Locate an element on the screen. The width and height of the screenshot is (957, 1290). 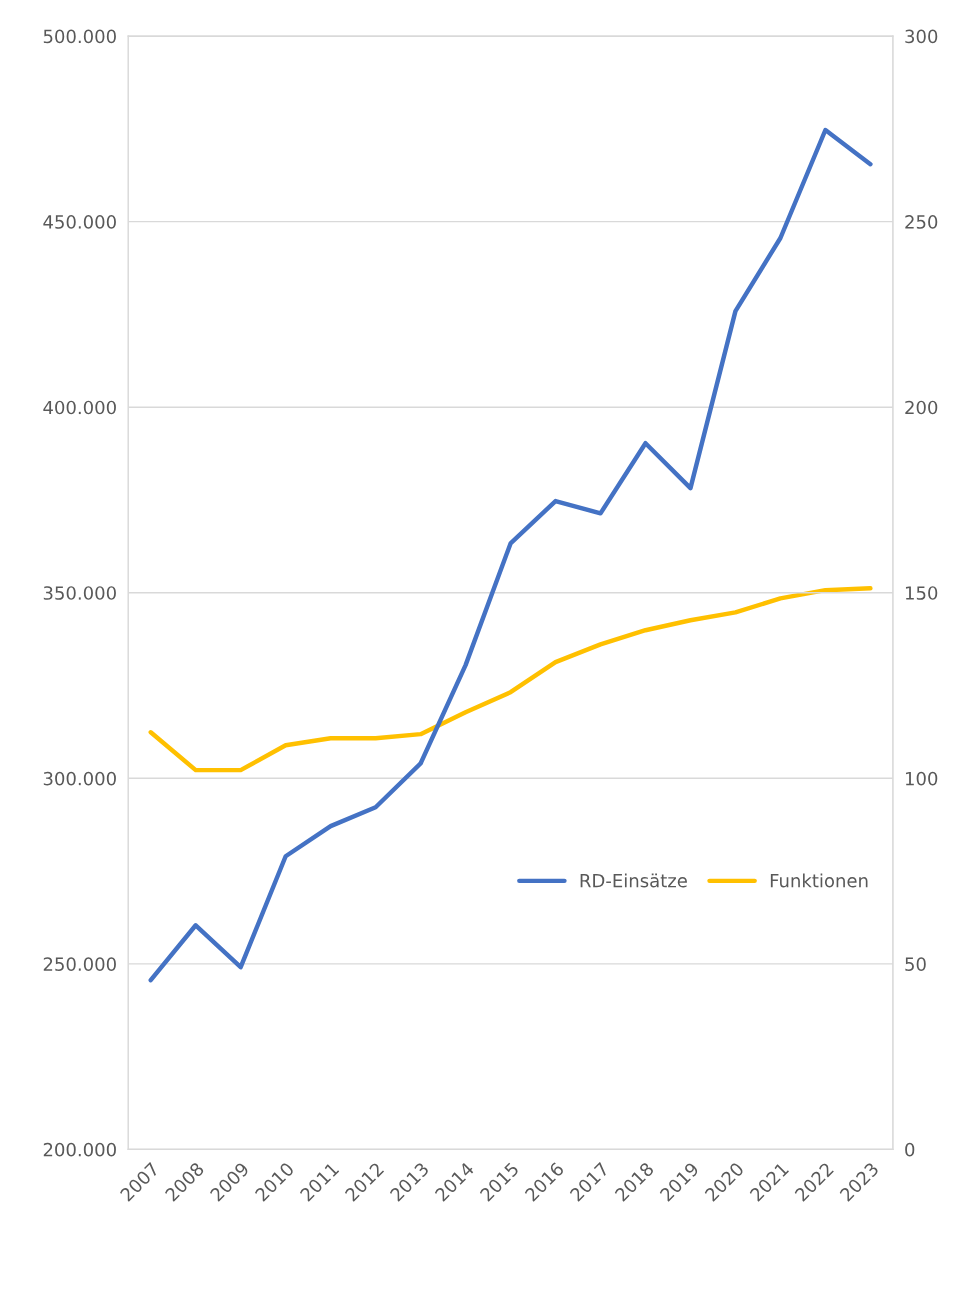
y-tick-label: 200.000 is located at coordinates (79, 1149).